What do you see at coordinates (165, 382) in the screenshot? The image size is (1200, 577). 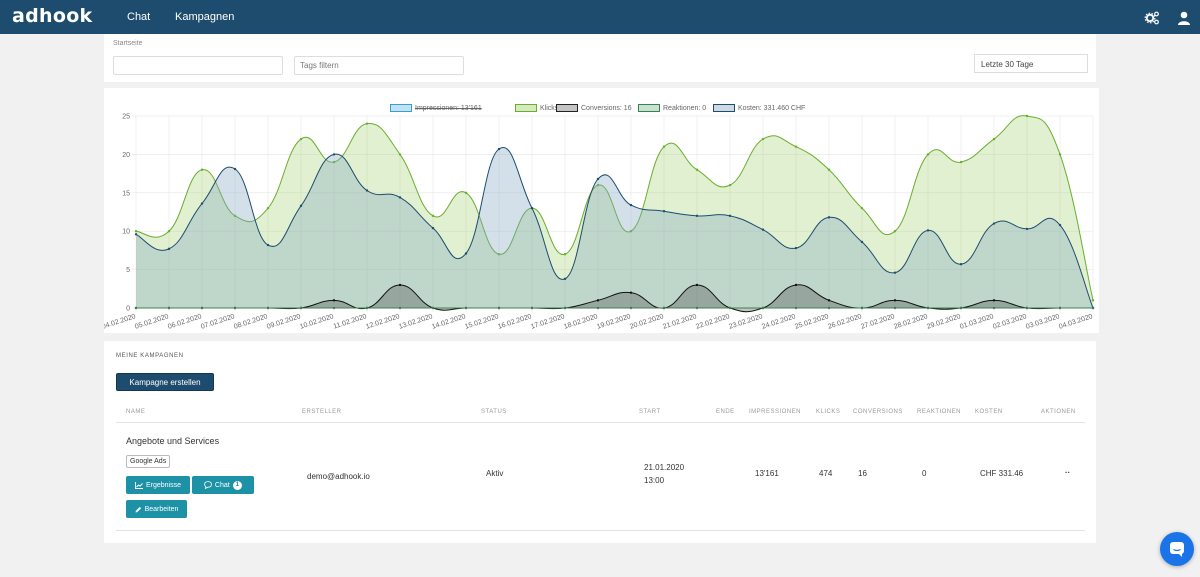 I see `create-campaign-button: Kampagne erstellen` at bounding box center [165, 382].